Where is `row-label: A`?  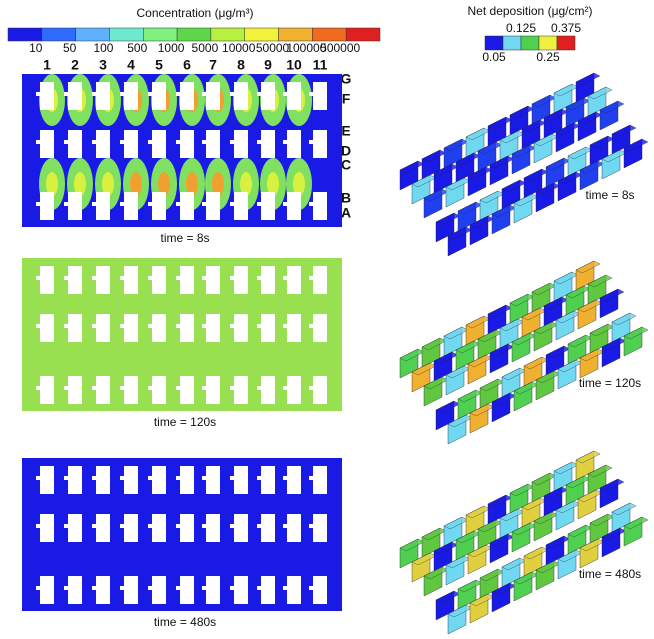
row-label: A is located at coordinates (346, 213).